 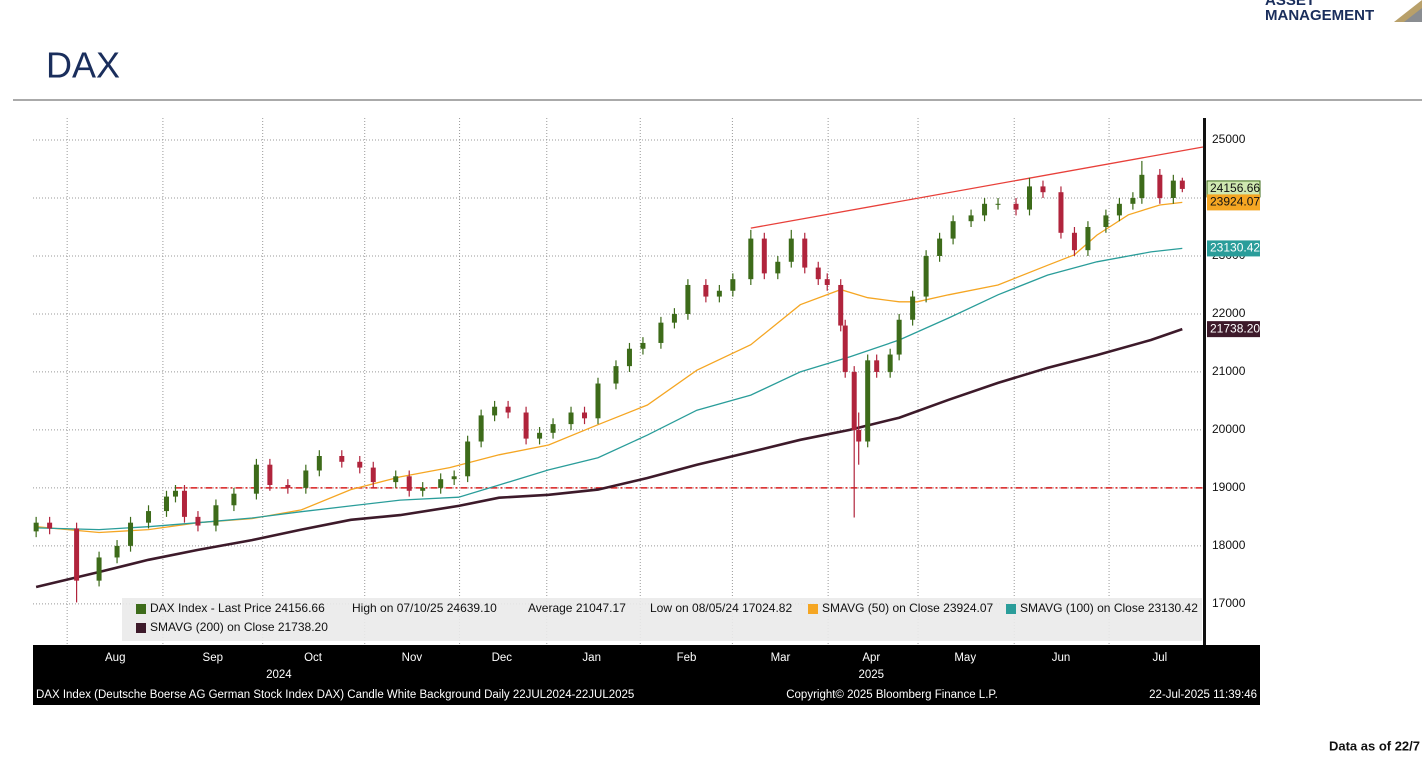 I want to click on page-title: DAX, so click(x=83, y=65).